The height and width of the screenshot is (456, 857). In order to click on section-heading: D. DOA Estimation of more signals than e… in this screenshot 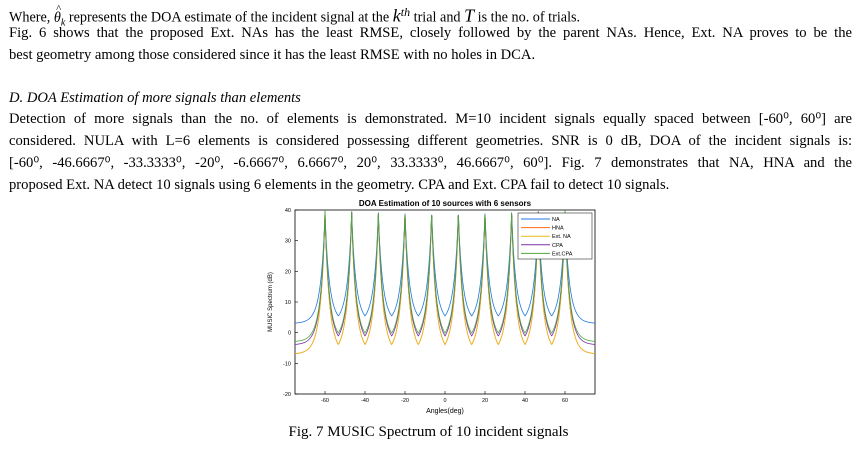, I will do `click(155, 98)`.